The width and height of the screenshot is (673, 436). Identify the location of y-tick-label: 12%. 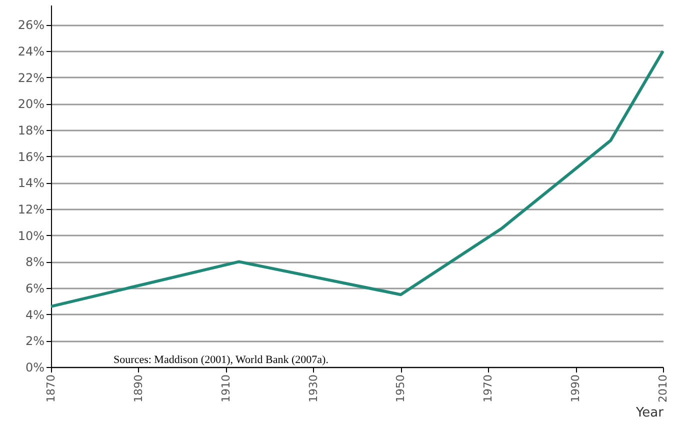
(31, 209).